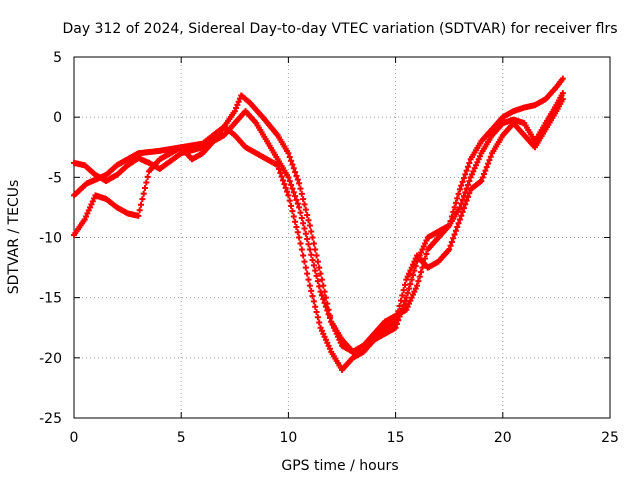  Describe the element at coordinates (55, 178) in the screenshot. I see `y-tick-label: -5` at that location.